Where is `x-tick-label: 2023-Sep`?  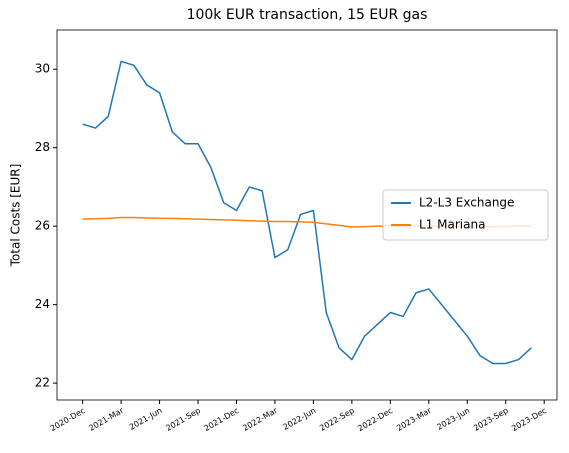 x-tick-label: 2023-Sep is located at coordinates (491, 419).